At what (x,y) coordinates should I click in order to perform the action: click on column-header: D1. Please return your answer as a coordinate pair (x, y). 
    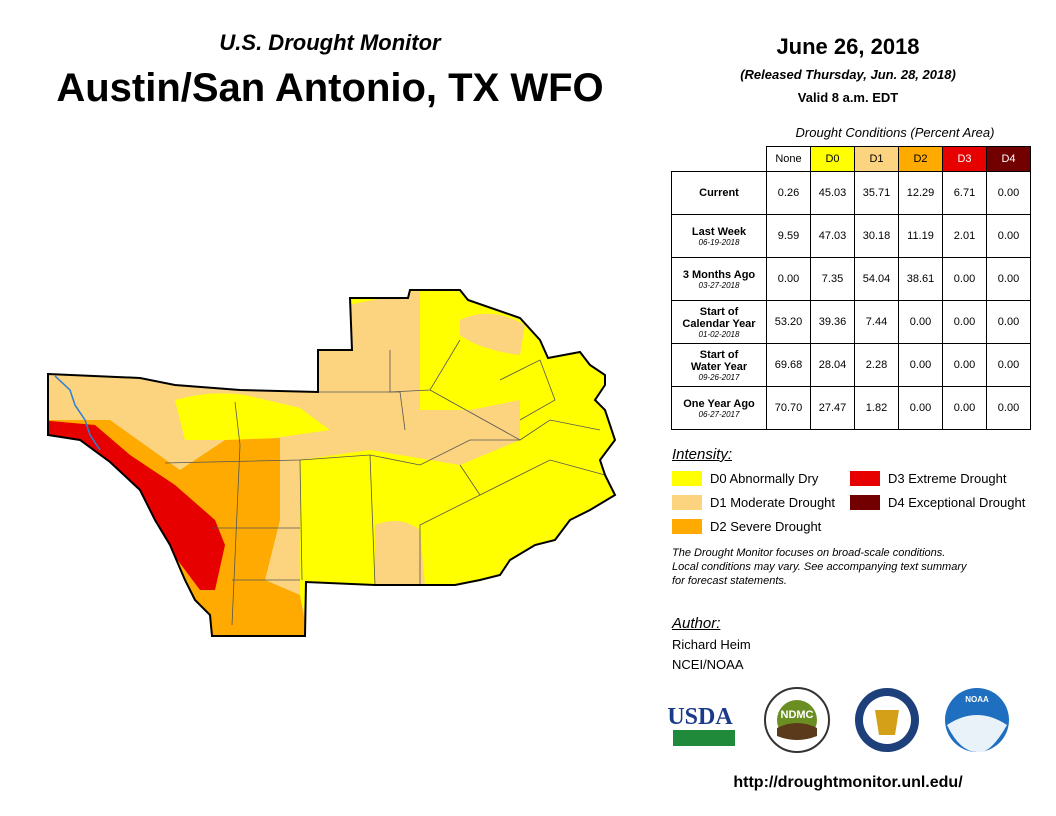
    Looking at the image, I should click on (876, 159).